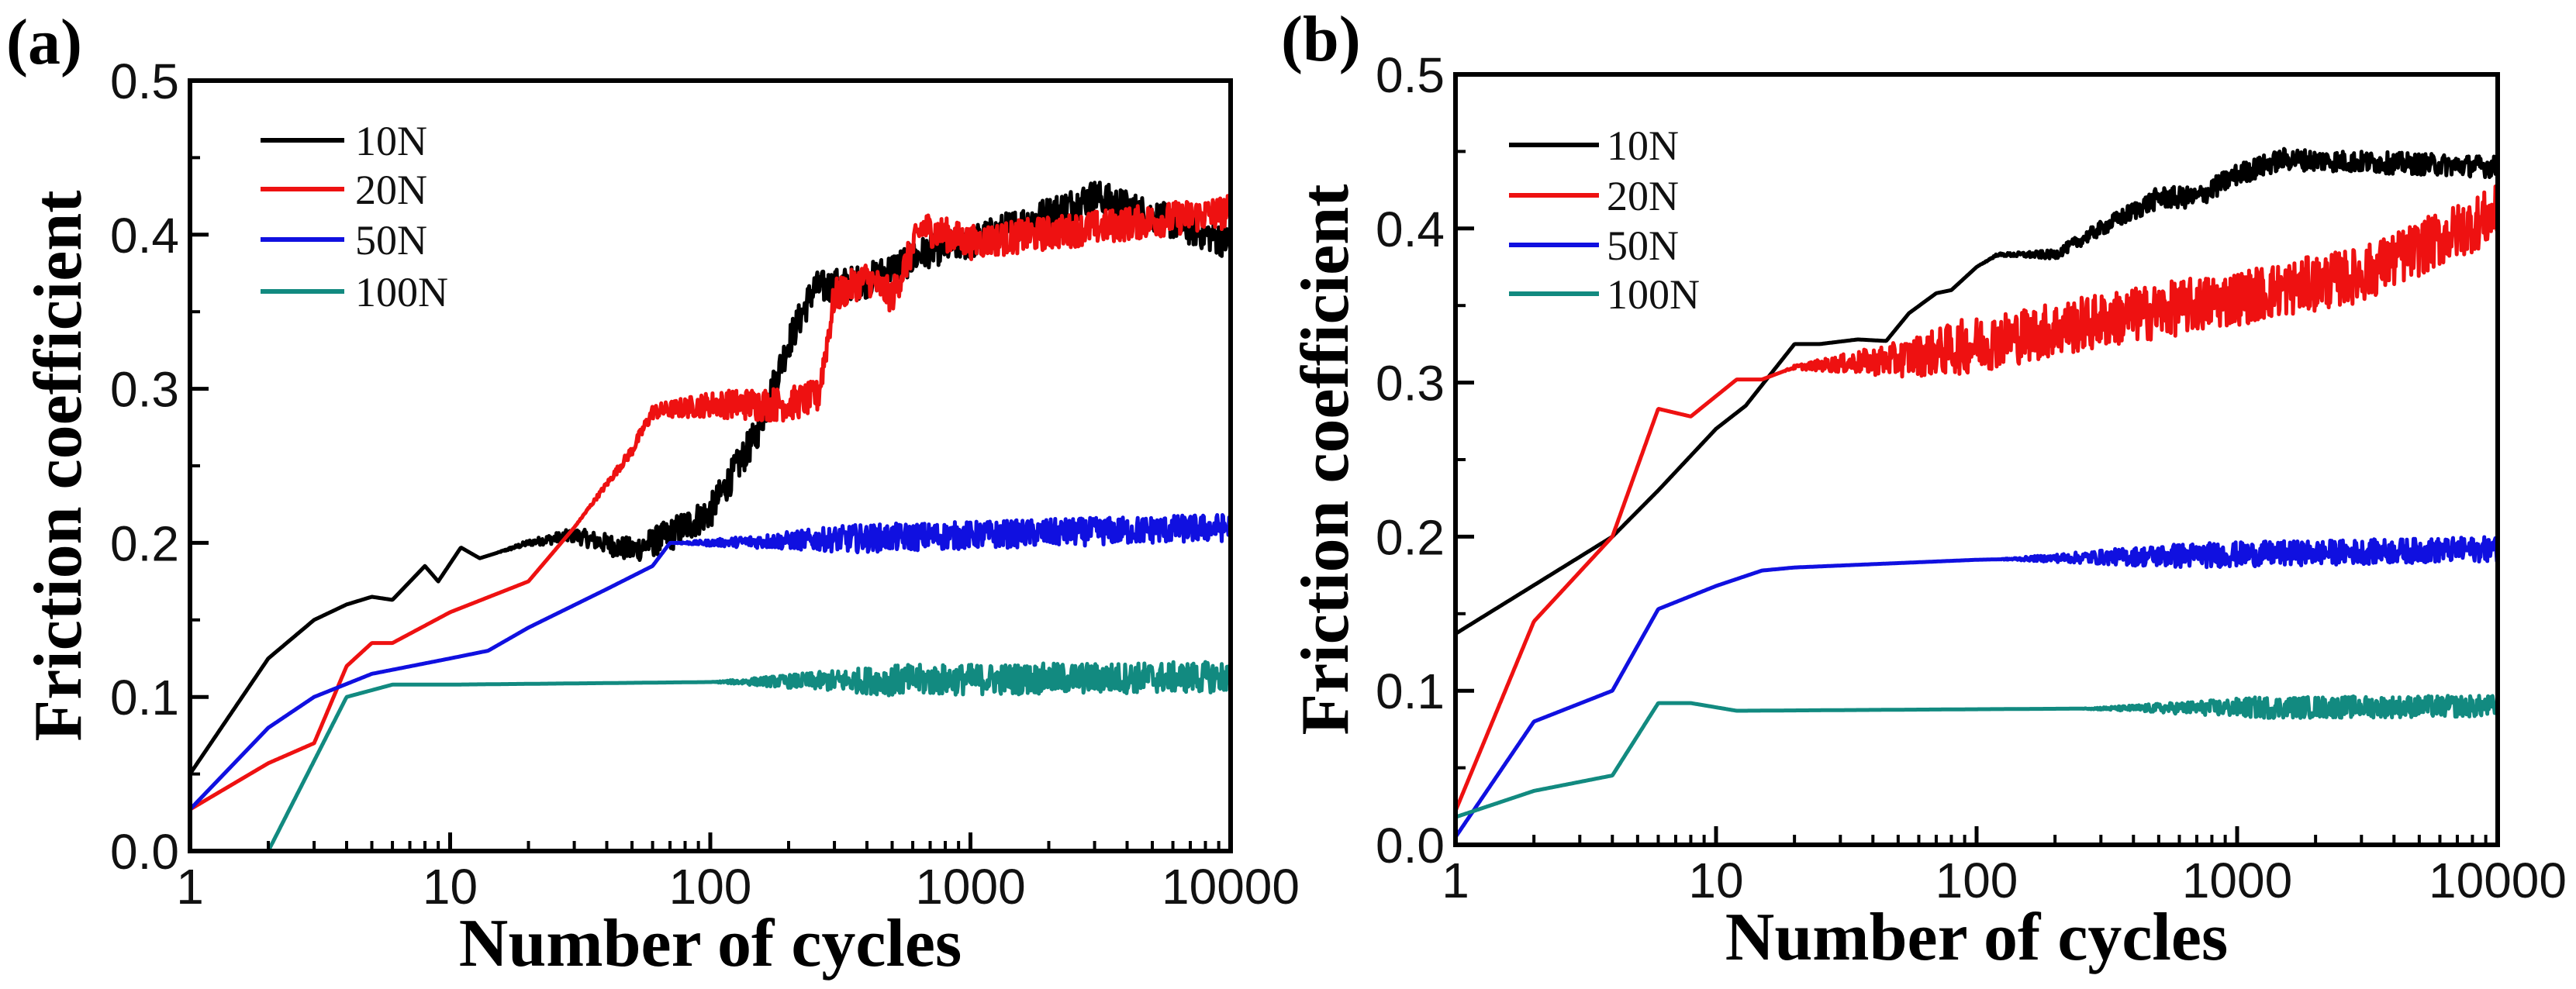  What do you see at coordinates (1321, 39) in the screenshot?
I see `panel-label: (b)` at bounding box center [1321, 39].